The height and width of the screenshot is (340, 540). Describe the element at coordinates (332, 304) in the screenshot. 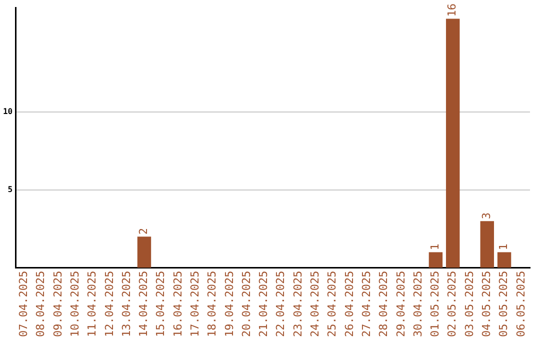

I see `x-tick-label: 25.04.2025` at that location.